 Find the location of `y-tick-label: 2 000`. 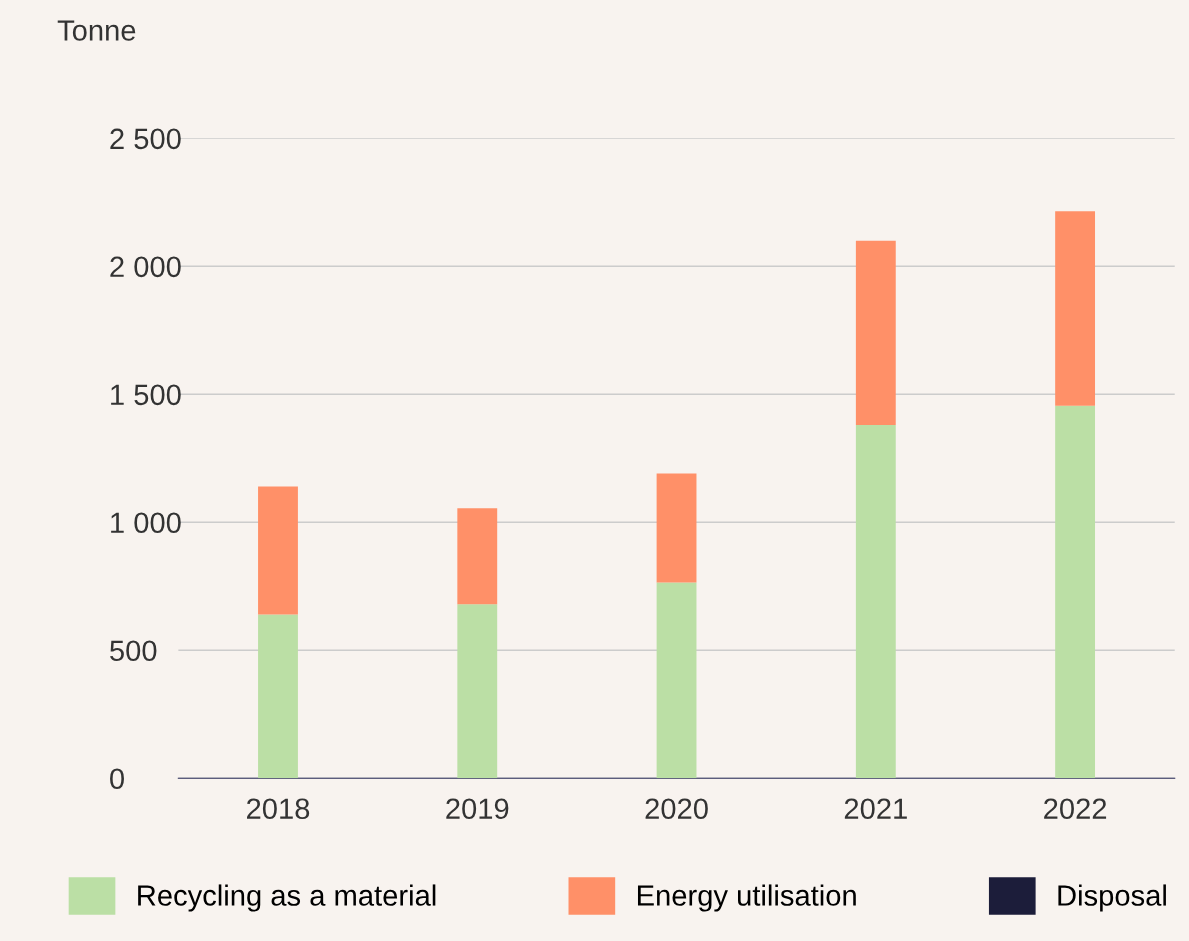

y-tick-label: 2 000 is located at coordinates (145, 267).